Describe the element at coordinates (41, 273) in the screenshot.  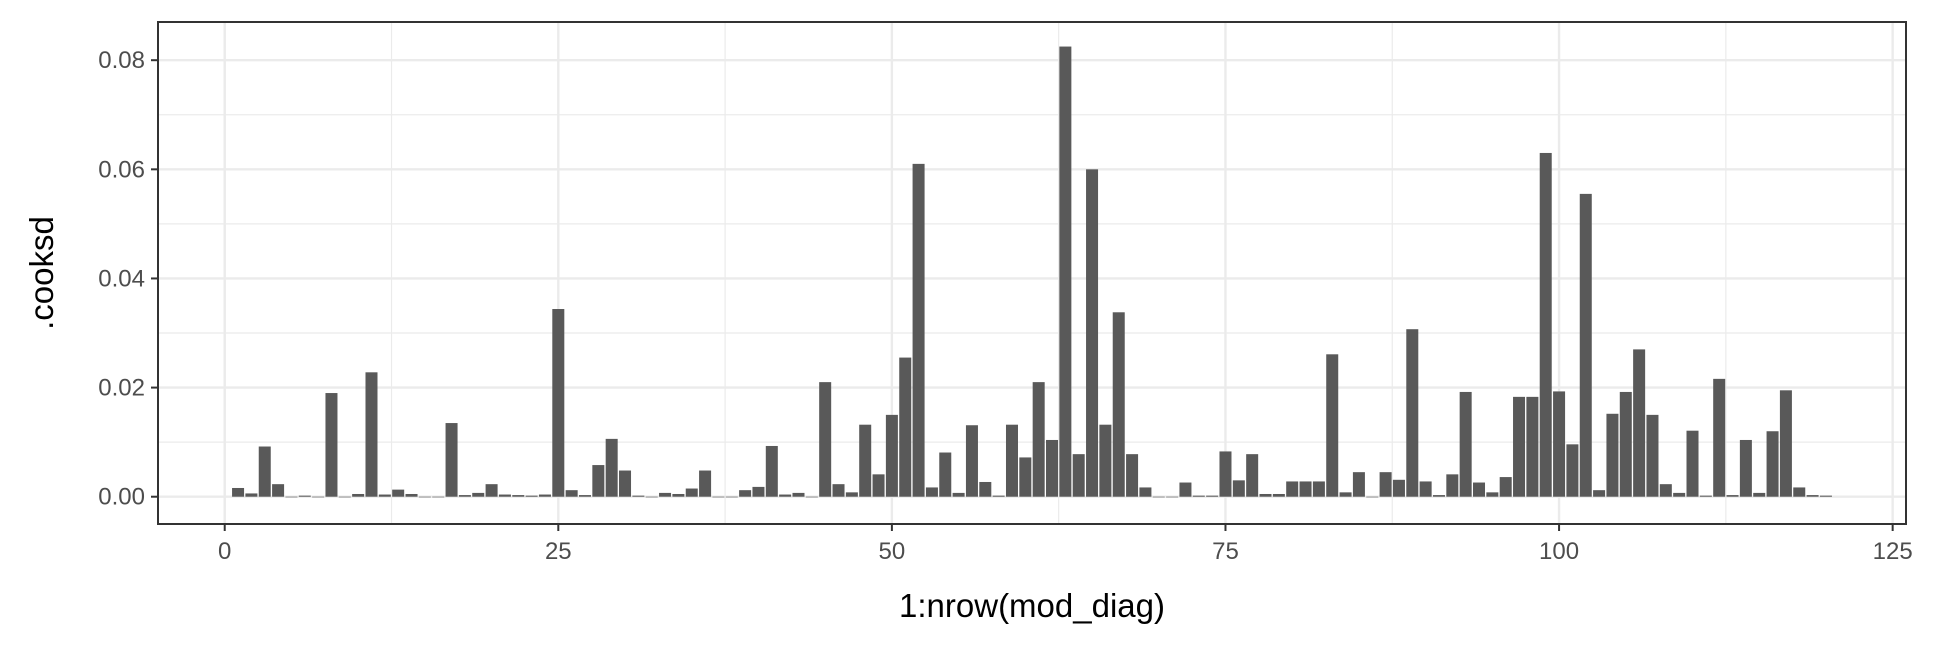
I see `y-axis-title: .cooksd` at that location.